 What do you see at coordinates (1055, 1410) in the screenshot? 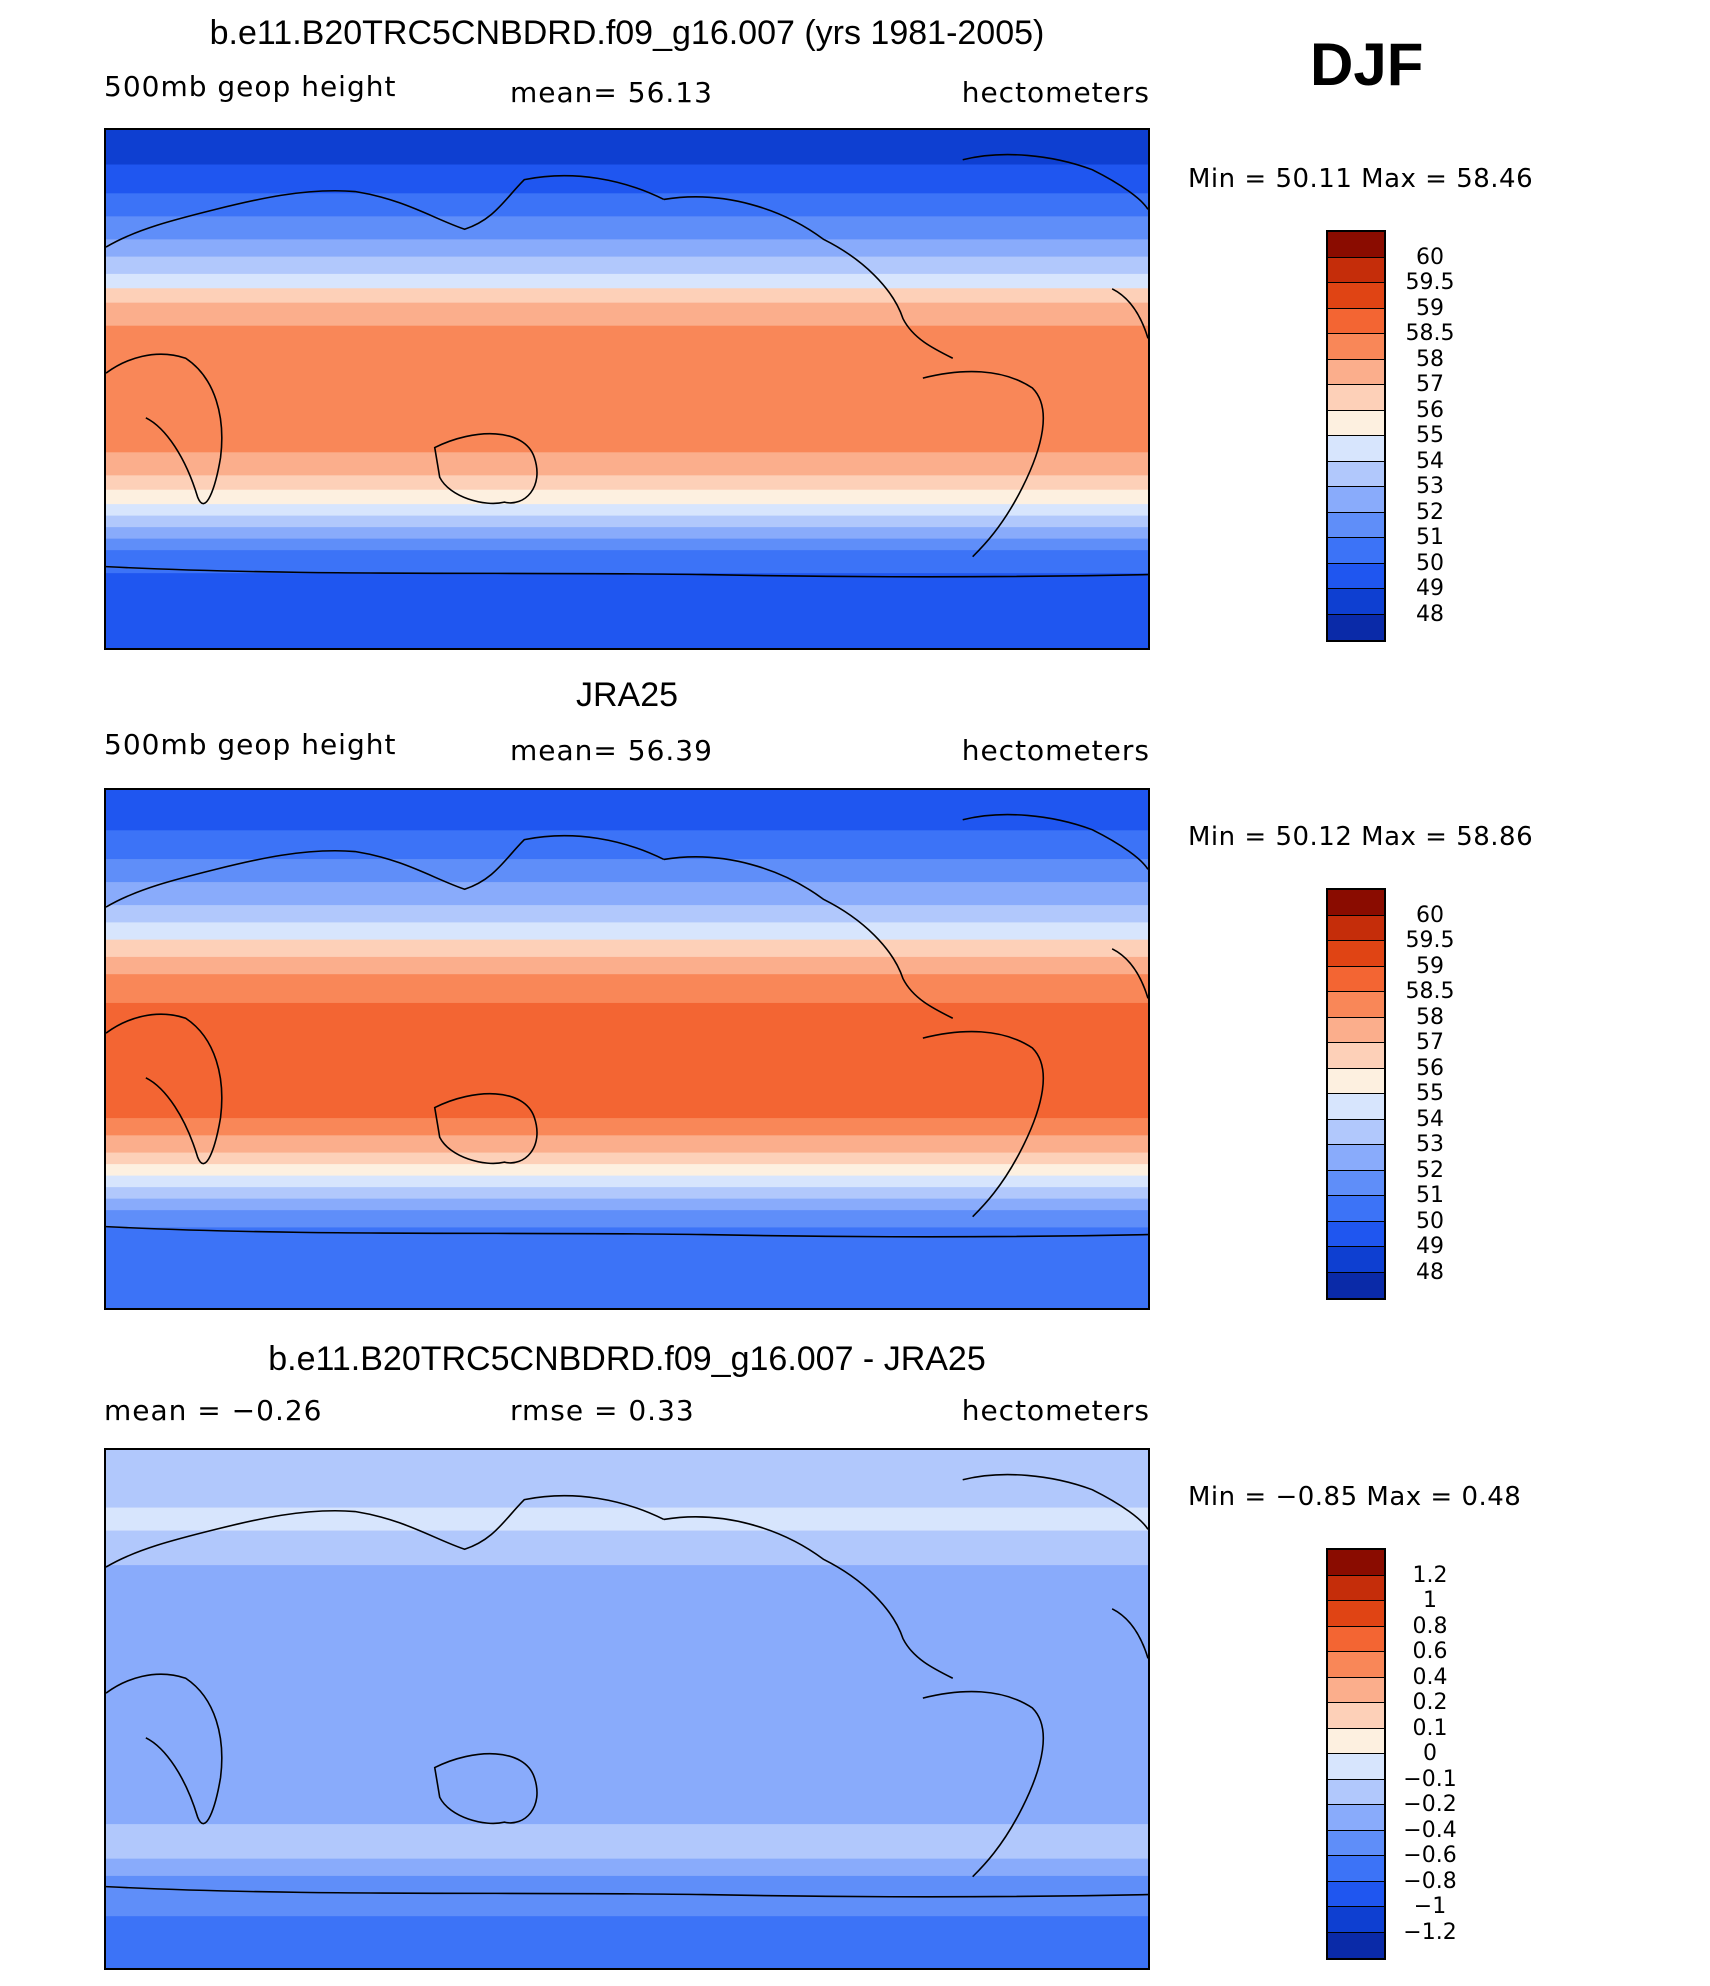
I see `panel3-units-label: hectometers` at bounding box center [1055, 1410].